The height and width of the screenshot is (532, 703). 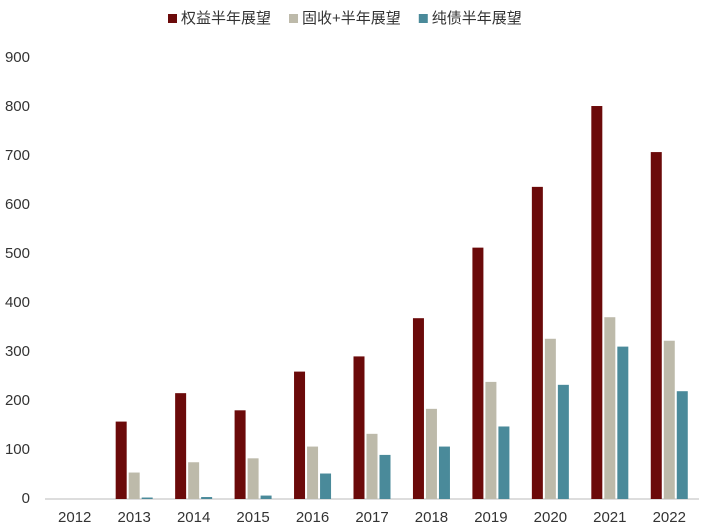 What do you see at coordinates (609, 517) in the screenshot?
I see `x-tick-label: 2021` at bounding box center [609, 517].